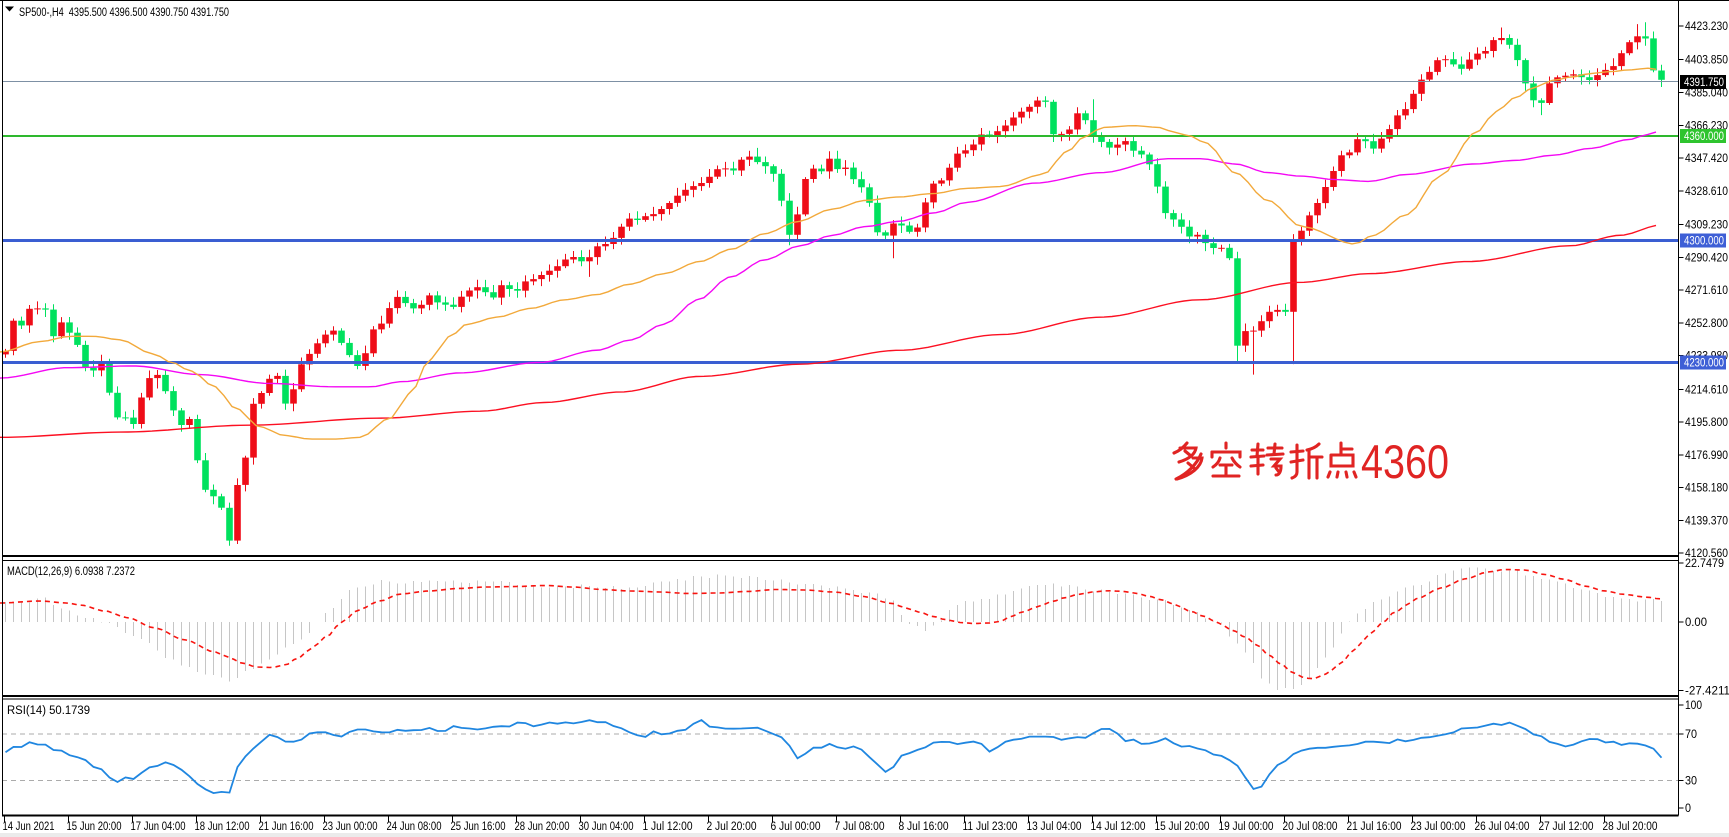 This screenshot has height=837, width=1729. I want to click on svg-text: 4360.000, so click(1704, 137).